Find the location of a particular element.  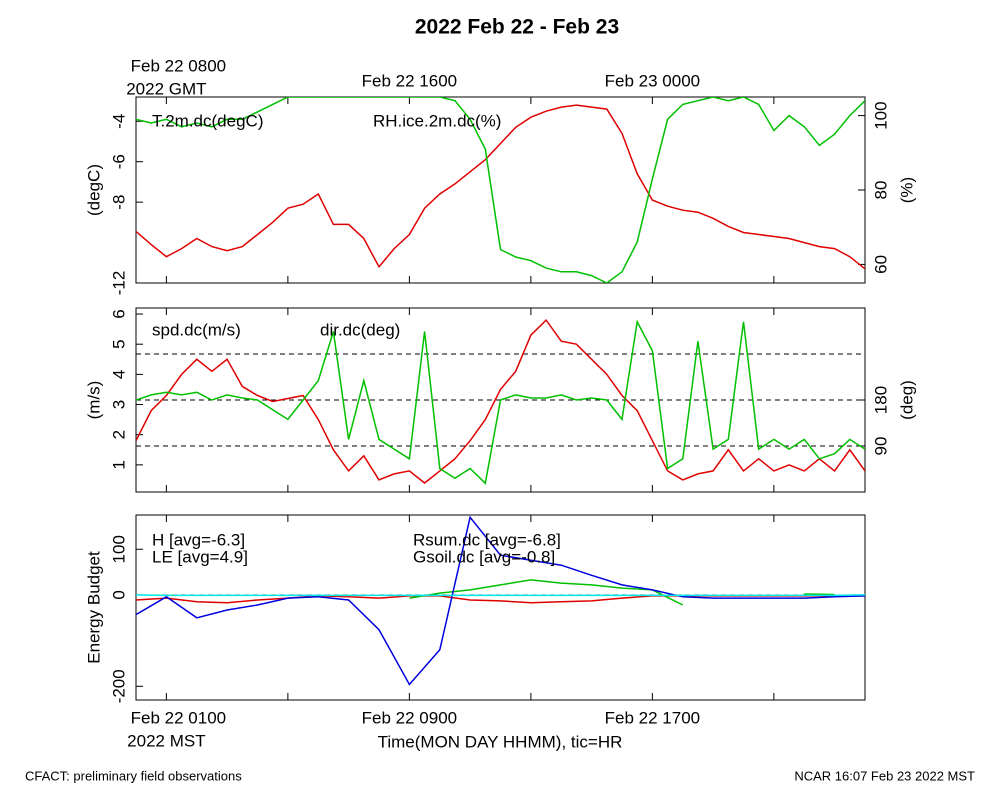

x2-year-label: 2022 GMT is located at coordinates (166, 88).